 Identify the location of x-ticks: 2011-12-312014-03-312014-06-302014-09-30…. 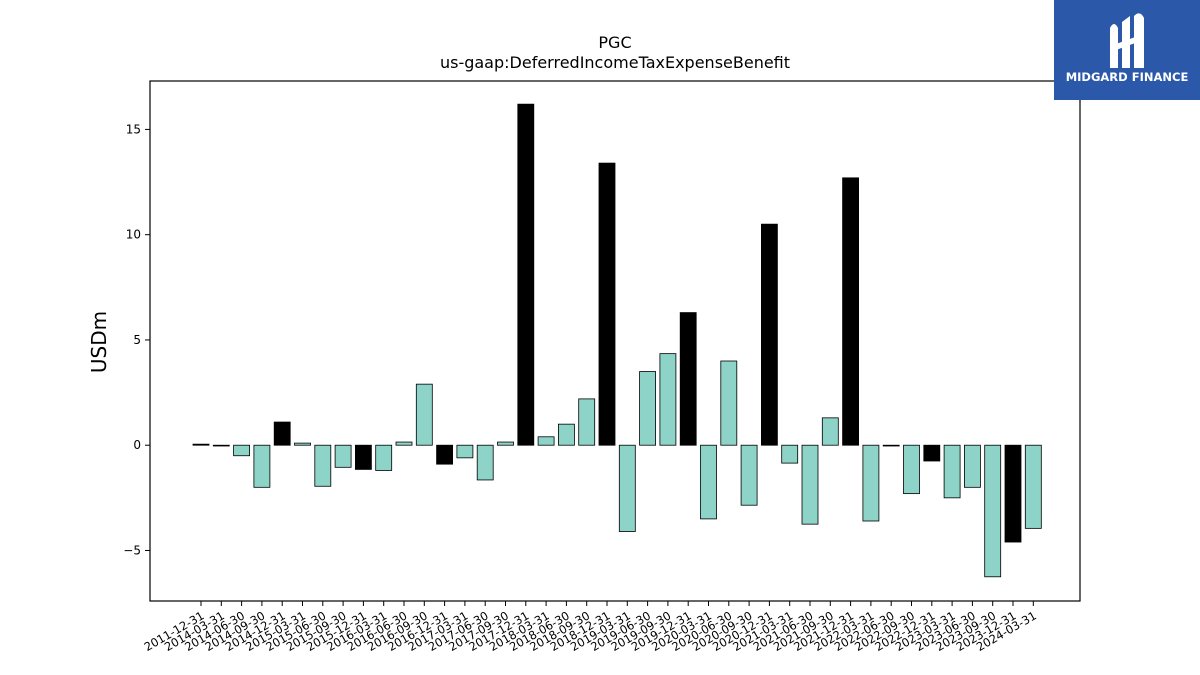
(590, 627).